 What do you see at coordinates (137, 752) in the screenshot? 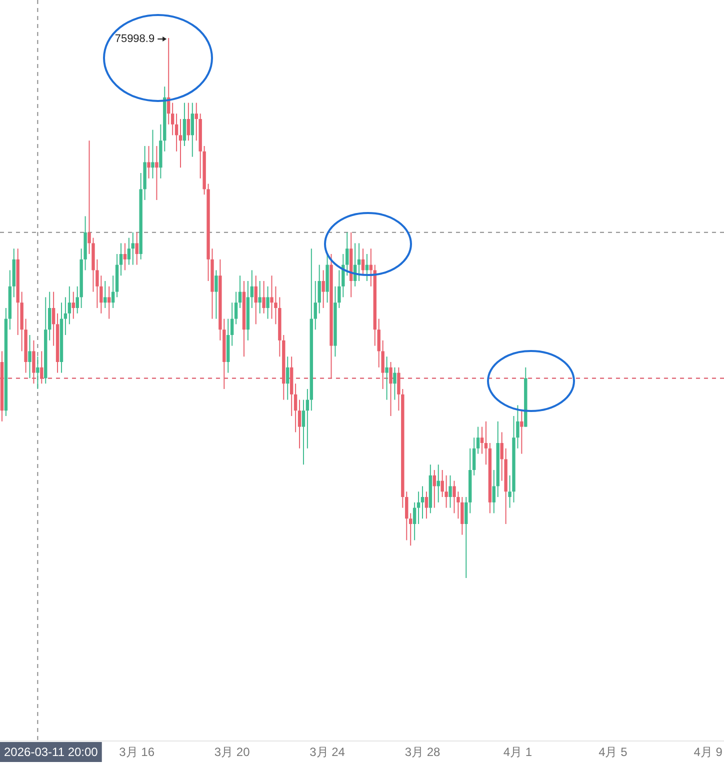
I see `x-tick-label: 3月 16` at bounding box center [137, 752].